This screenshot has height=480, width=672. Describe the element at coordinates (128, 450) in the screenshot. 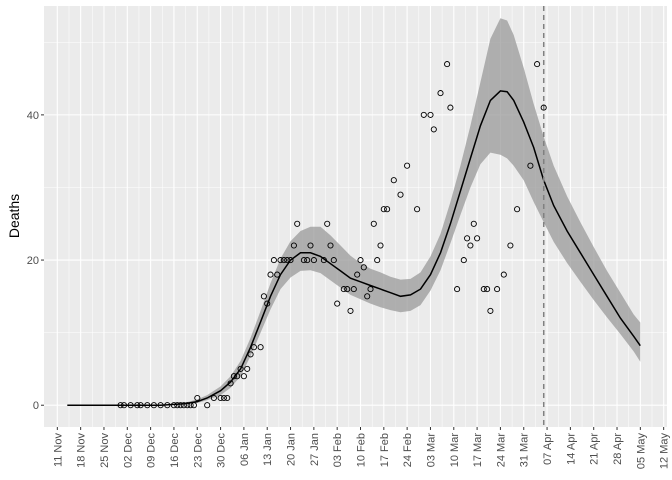

I see `x-tick-label: 02 Dec` at that location.